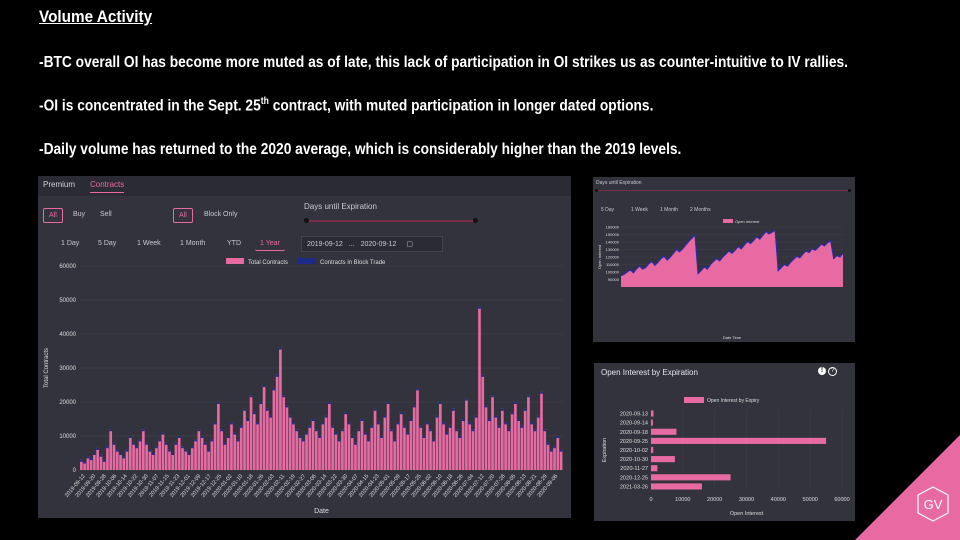 This screenshot has width=960, height=540. Describe the element at coordinates (613, 272) in the screenshot. I see `oi-y-tick-label: 100000` at that location.